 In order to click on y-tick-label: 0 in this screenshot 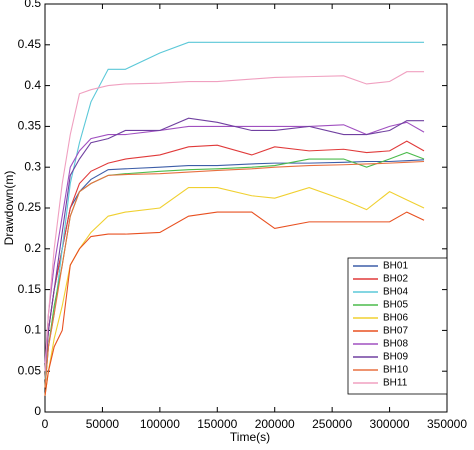, I will do `click(37, 411)`.